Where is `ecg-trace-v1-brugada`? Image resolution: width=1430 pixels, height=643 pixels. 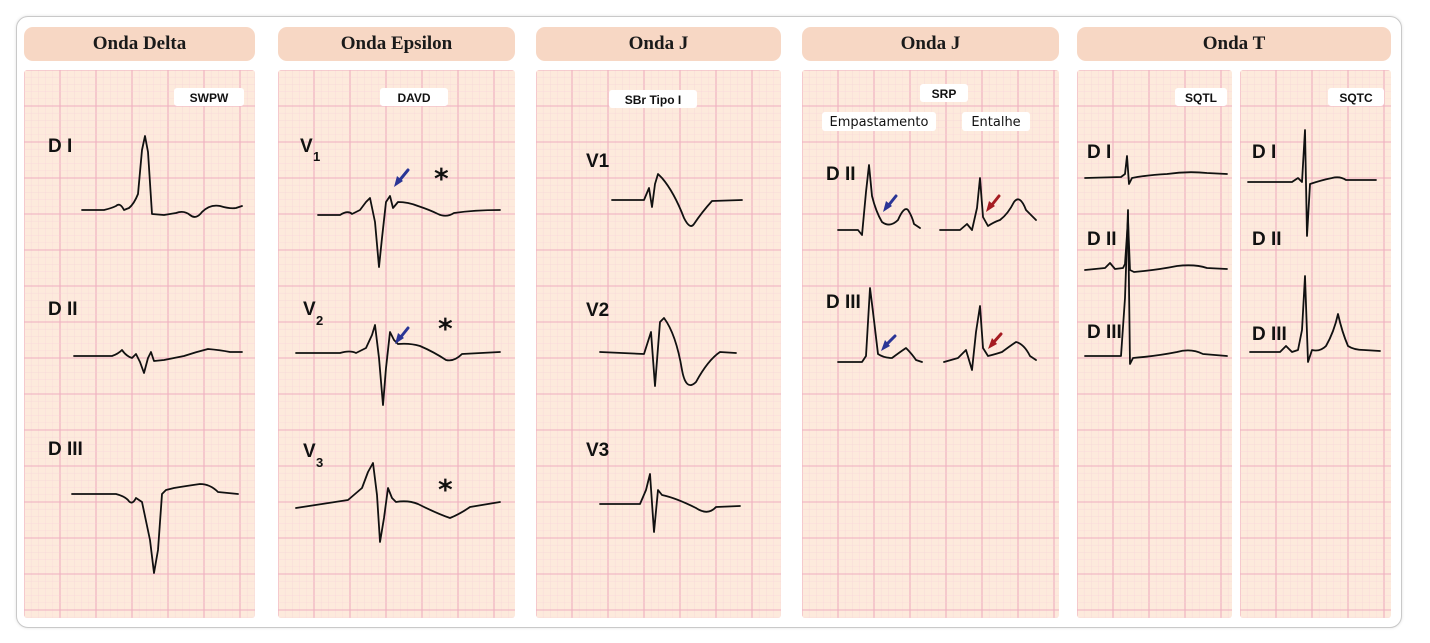
ecg-trace-v1-brugada is located at coordinates (677, 200).